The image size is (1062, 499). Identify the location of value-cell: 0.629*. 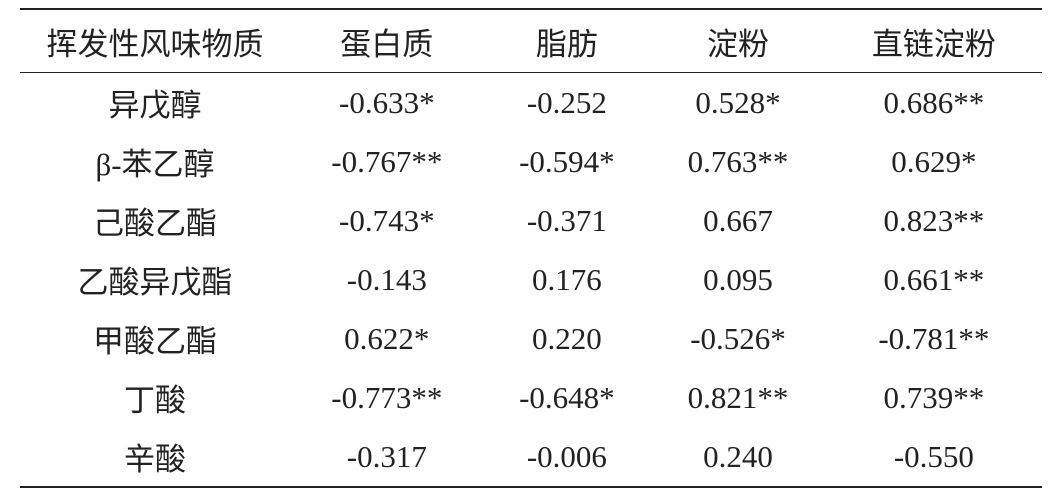
(934, 161).